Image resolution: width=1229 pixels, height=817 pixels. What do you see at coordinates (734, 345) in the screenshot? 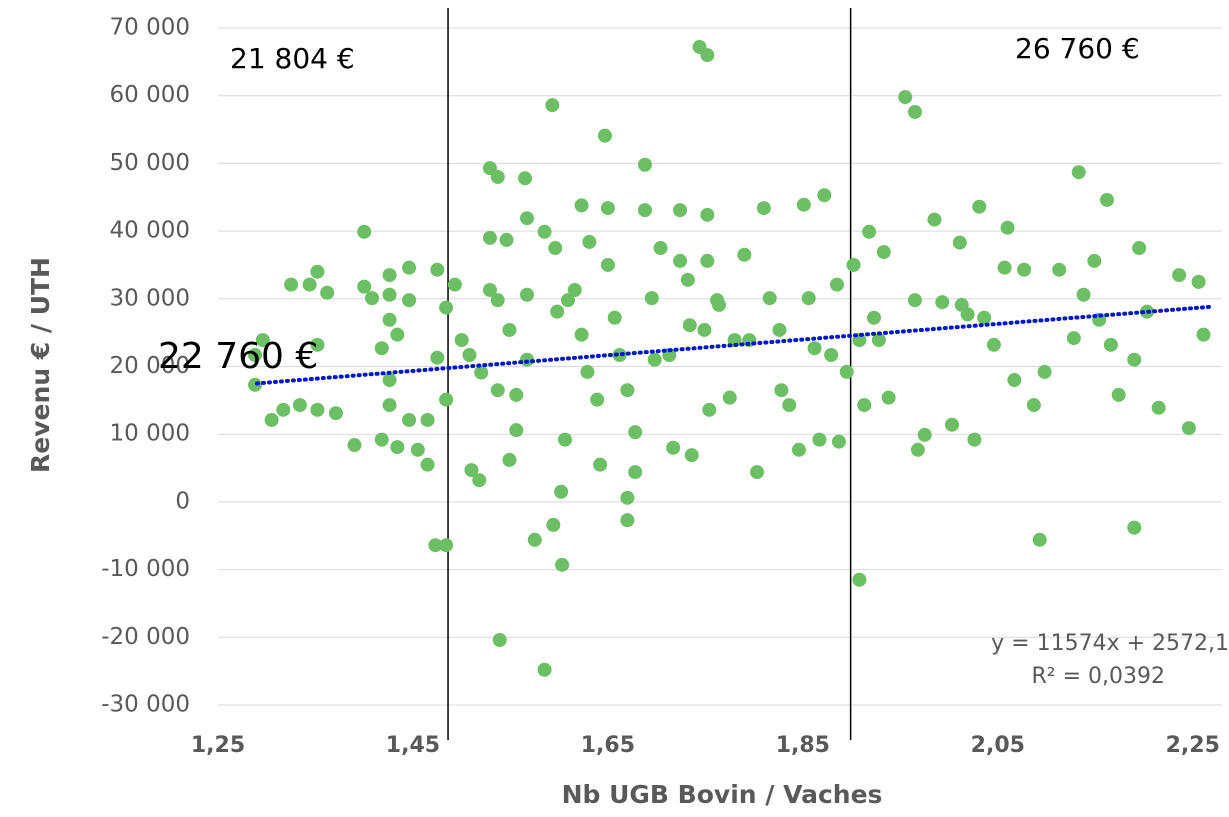
I see `trendline` at bounding box center [734, 345].